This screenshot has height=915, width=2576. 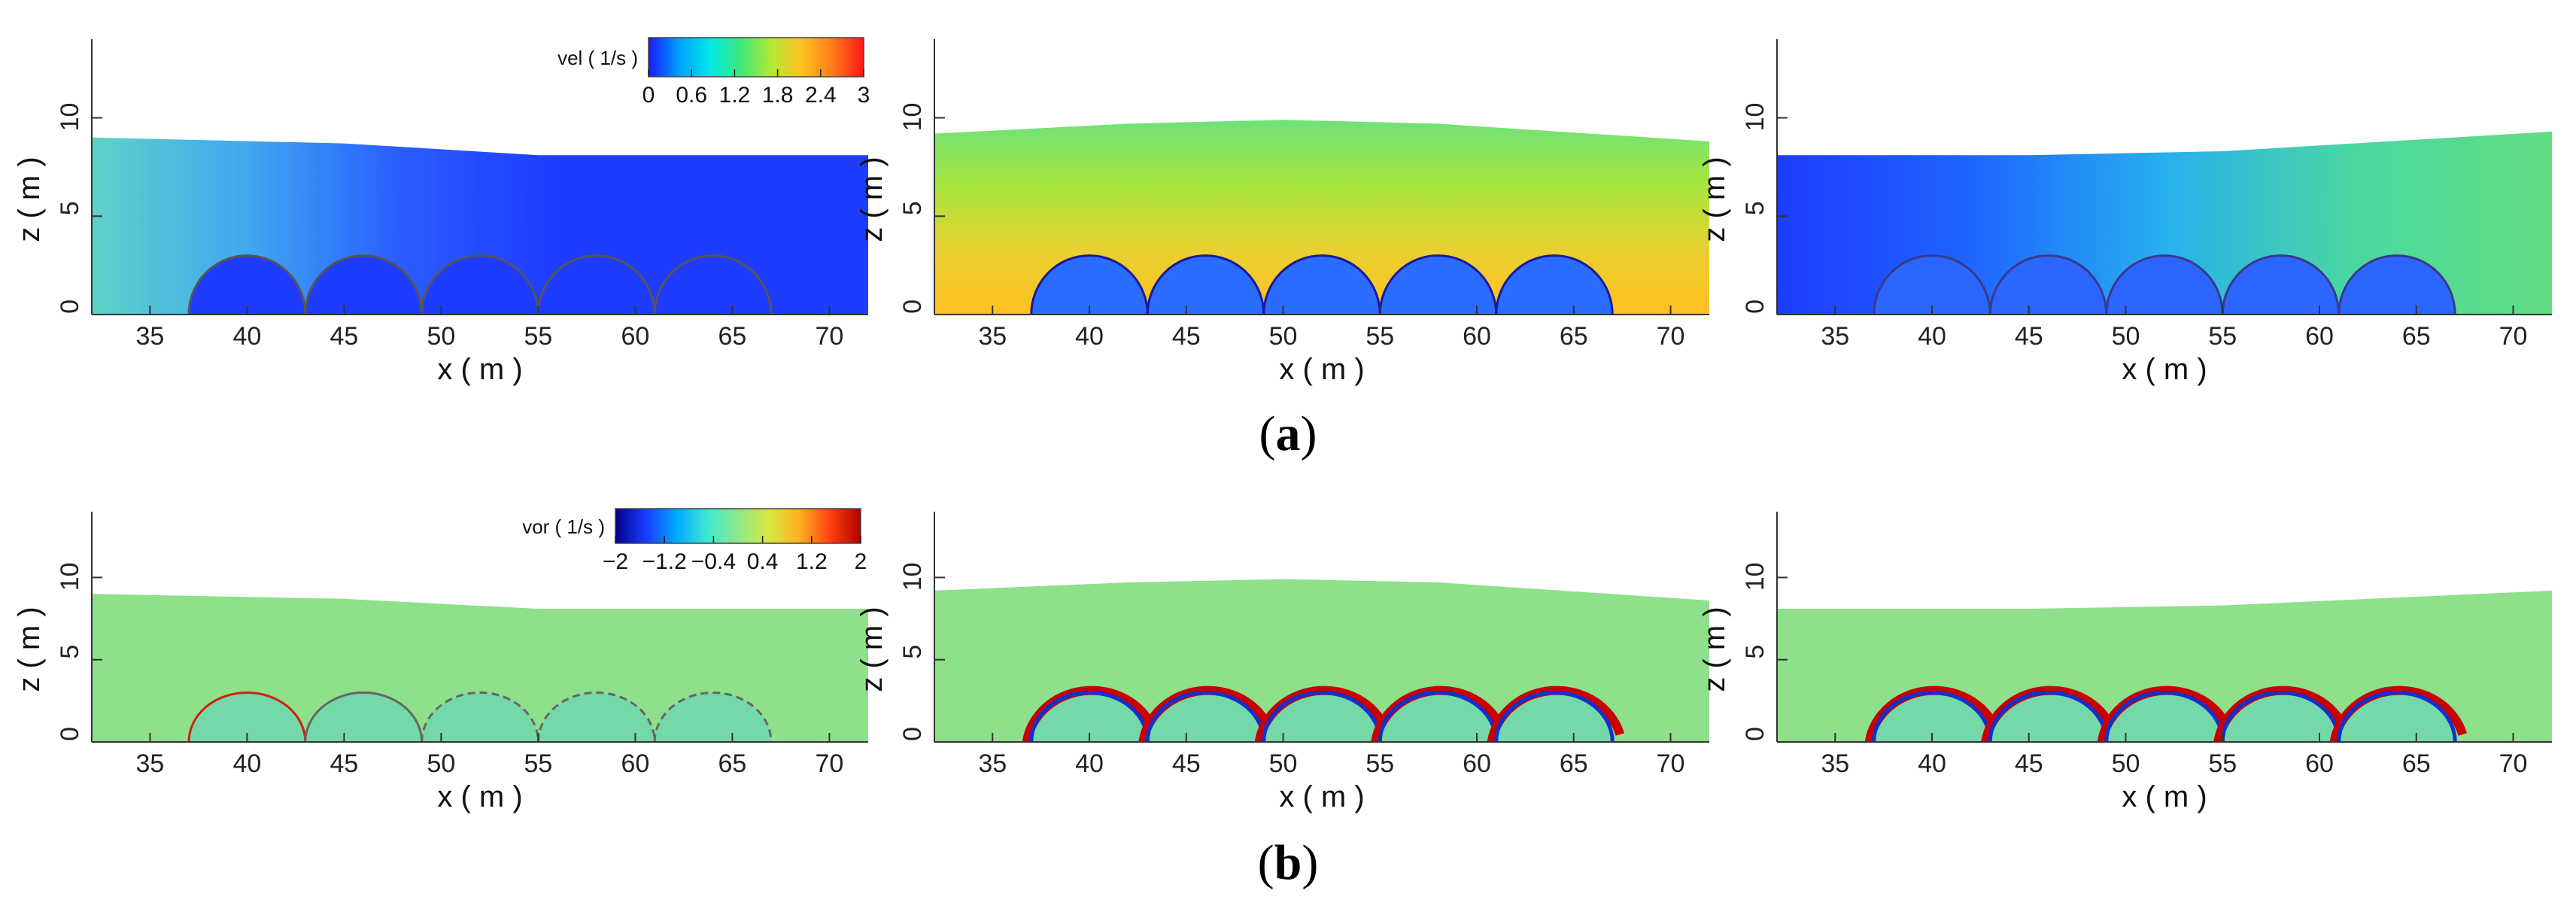 I want to click on row-label-b: (b), so click(x=1289, y=862).